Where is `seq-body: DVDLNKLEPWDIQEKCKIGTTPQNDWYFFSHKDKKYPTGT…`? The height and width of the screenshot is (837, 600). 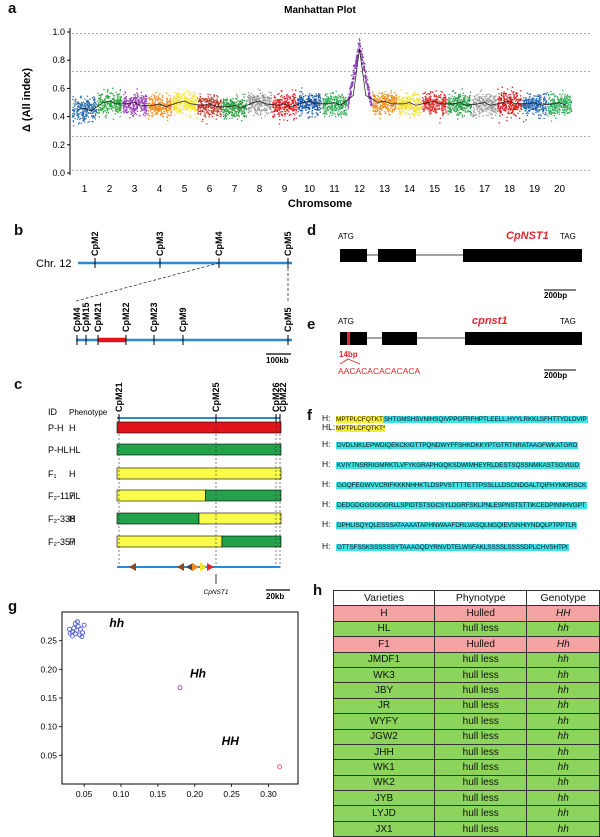
seq-body: DVDLNKLEPWDIQEKCKIGTTPQNDWYFFSHKDKKYPTGT… is located at coordinates (457, 445).